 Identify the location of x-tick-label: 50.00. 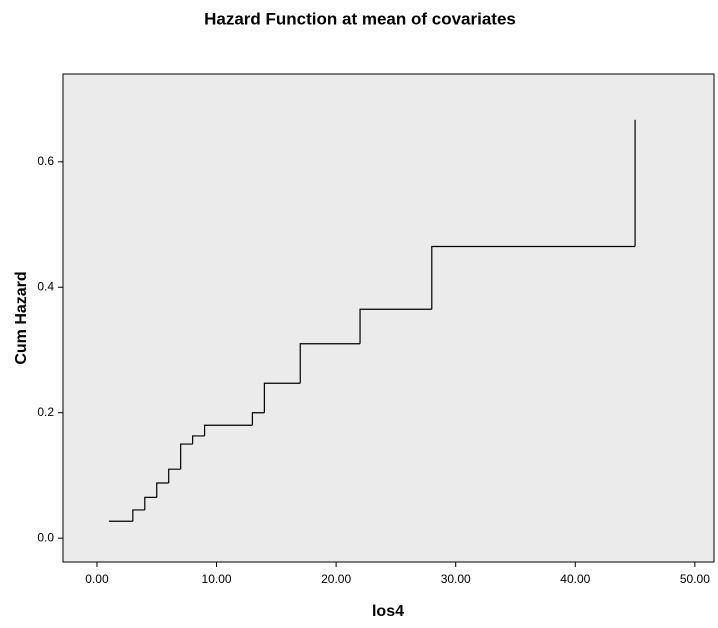
(695, 579).